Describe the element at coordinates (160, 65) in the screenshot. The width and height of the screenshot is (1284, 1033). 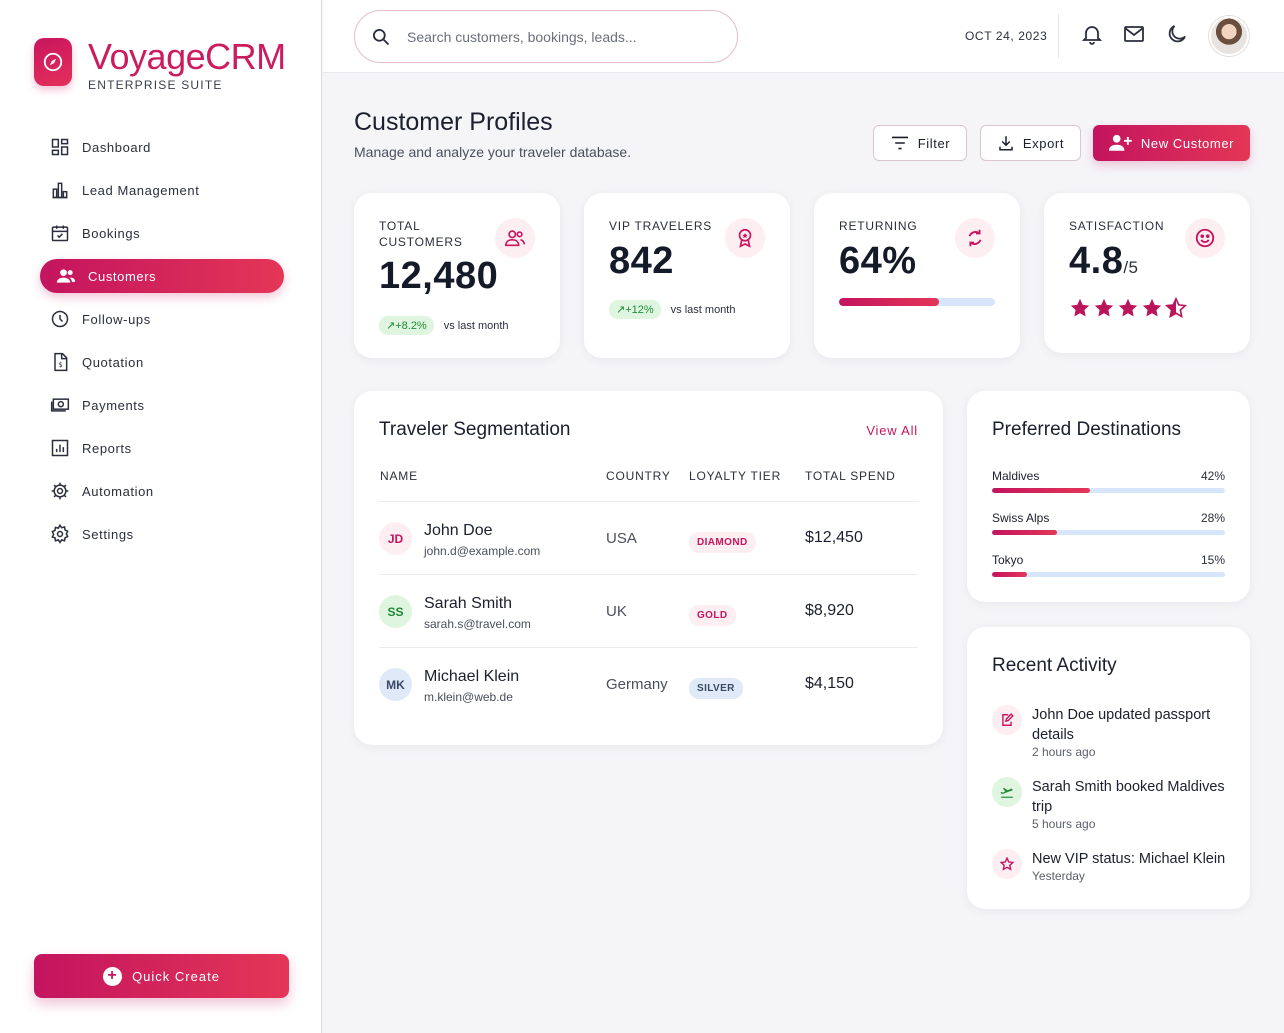
I see `brand-logo: VoyageCRM ENTERPRISE SUITE` at that location.